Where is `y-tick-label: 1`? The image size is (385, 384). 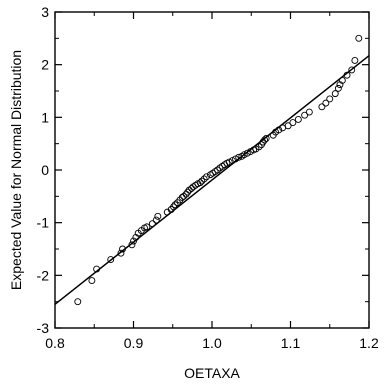 y-tick-label: 1 is located at coordinates (45, 117).